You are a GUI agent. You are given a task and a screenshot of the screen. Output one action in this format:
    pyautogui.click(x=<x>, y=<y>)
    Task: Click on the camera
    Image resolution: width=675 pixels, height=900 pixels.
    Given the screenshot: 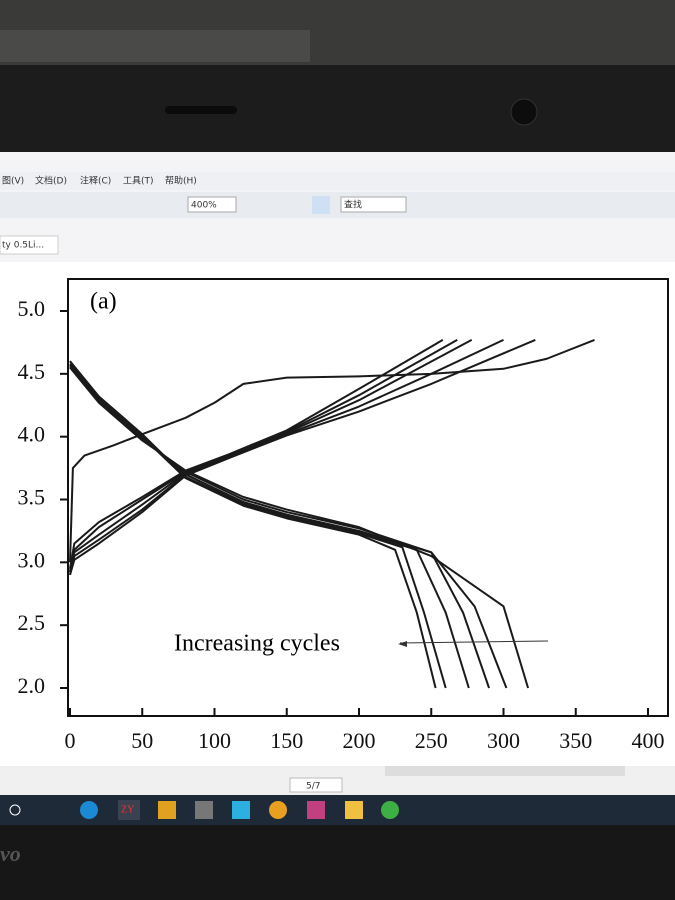 What is the action you would take?
    pyautogui.click(x=524, y=112)
    